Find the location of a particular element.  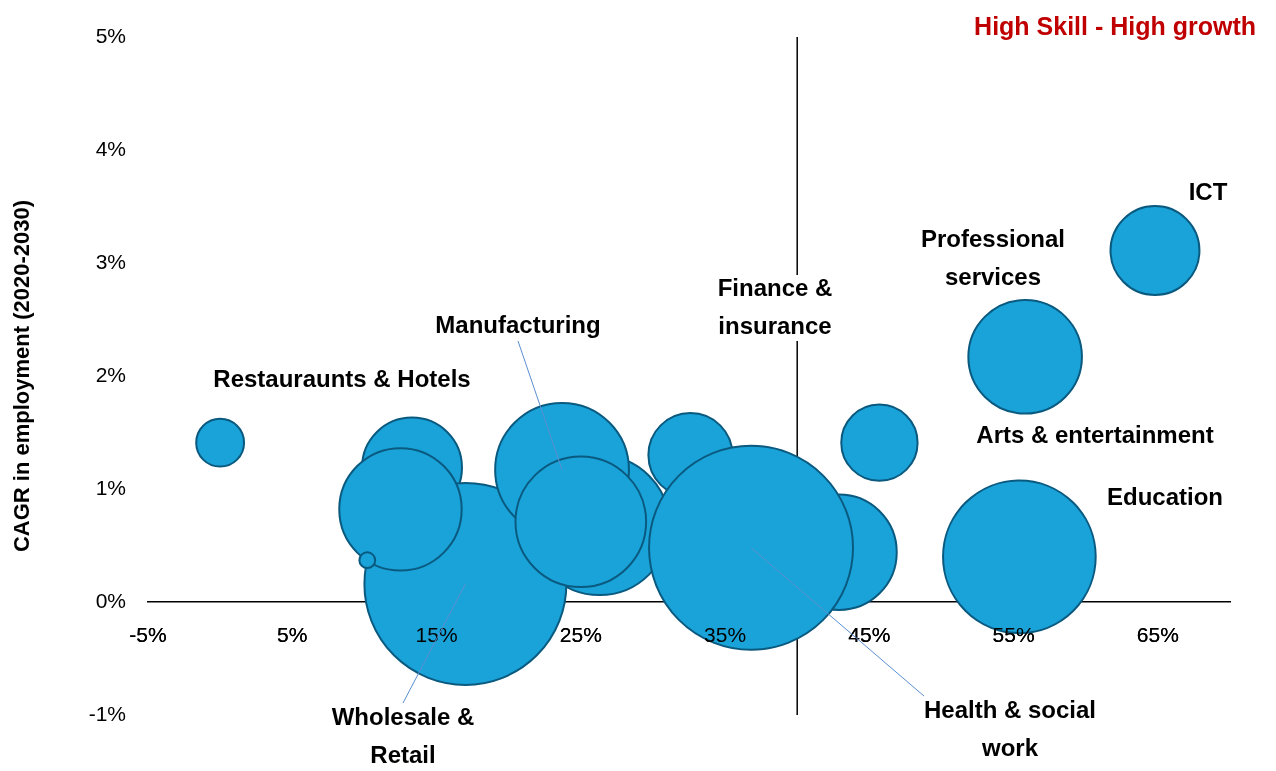

annotation: Professional services is located at coordinates (993, 257).